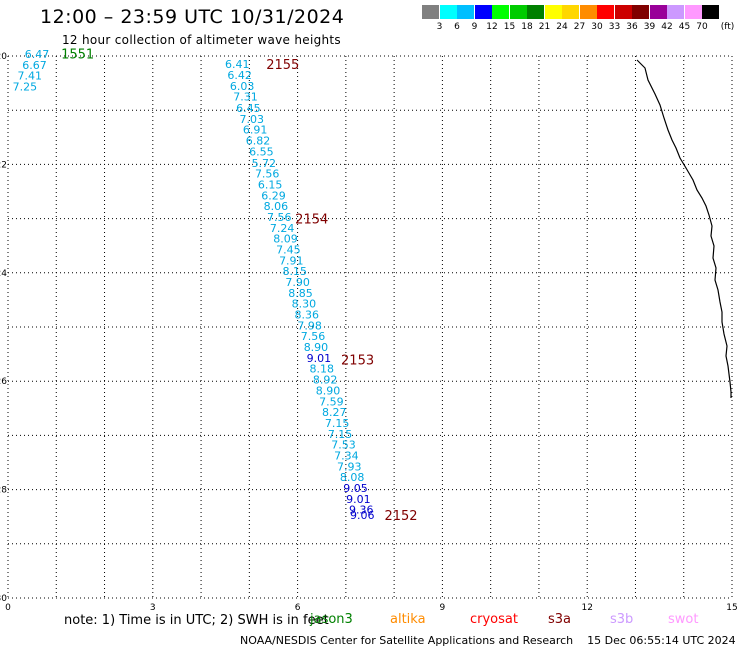 This screenshot has height=650, width=740. What do you see at coordinates (291, 260) in the screenshot?
I see `wave-height-value: 7.91` at bounding box center [291, 260].